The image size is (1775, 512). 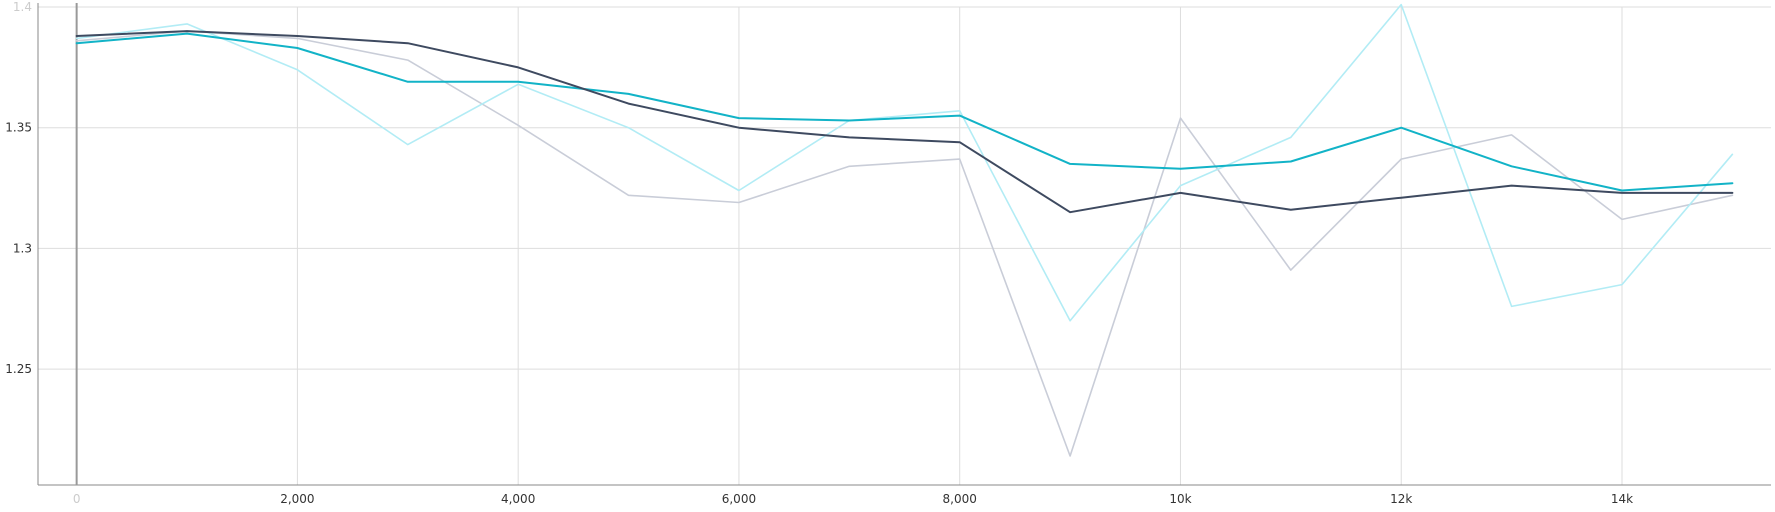 I want to click on y-tick-label: 1.35, so click(x=18, y=128).